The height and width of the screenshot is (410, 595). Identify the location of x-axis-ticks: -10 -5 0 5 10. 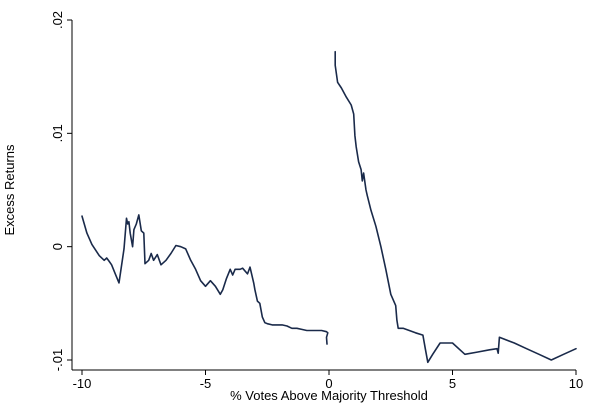
(328, 380).